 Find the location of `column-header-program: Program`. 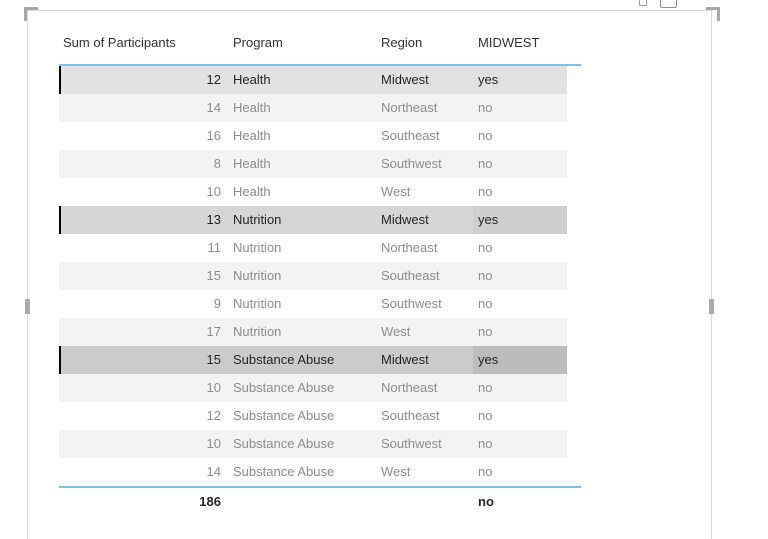

column-header-program: Program is located at coordinates (258, 42).